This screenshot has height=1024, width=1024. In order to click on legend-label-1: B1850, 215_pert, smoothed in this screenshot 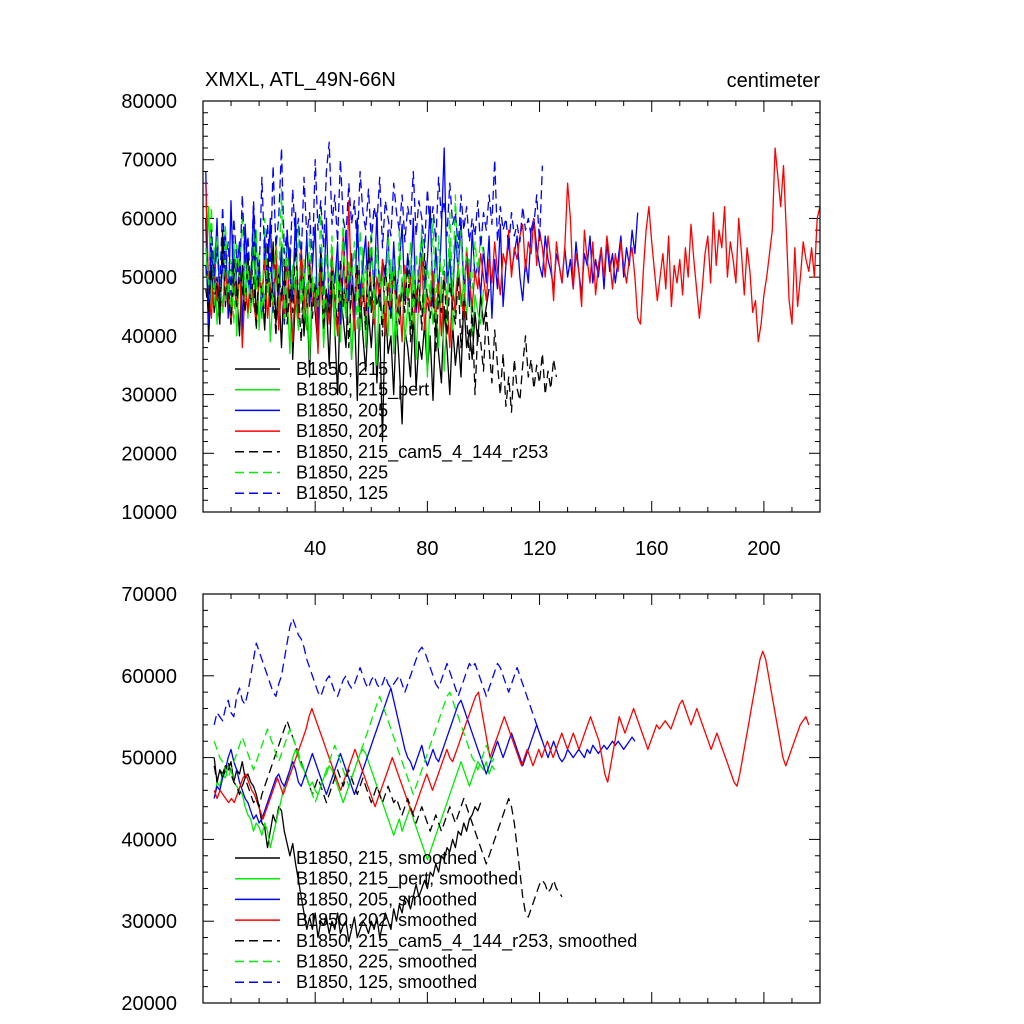, I will do `click(407, 879)`.